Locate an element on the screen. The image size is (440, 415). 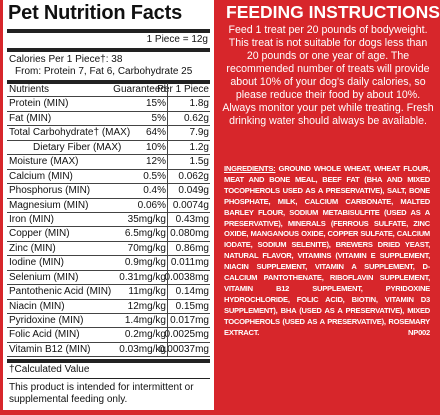
nutrient-name: Folic Acid (MIN) is located at coordinates (44, 335).